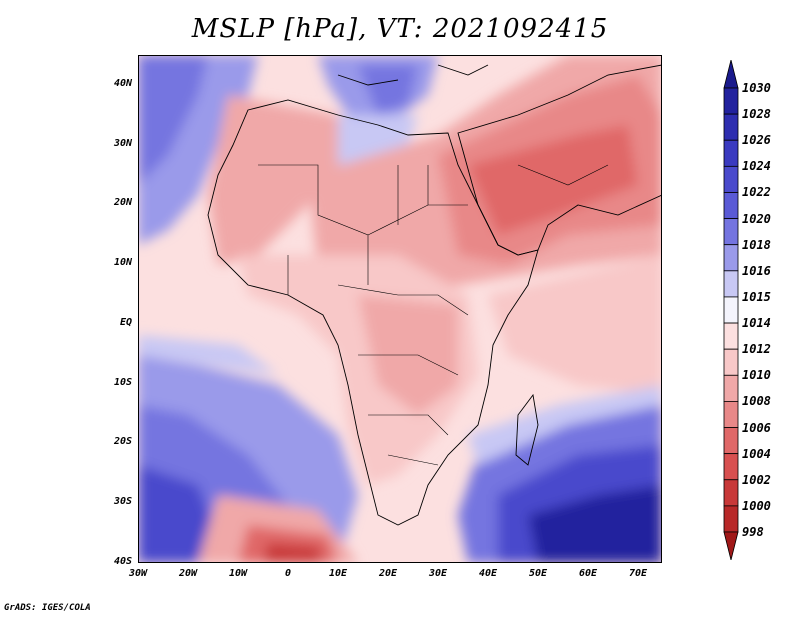  Describe the element at coordinates (731, 74) in the screenshot. I see `colorbar-arrow-top` at that location.